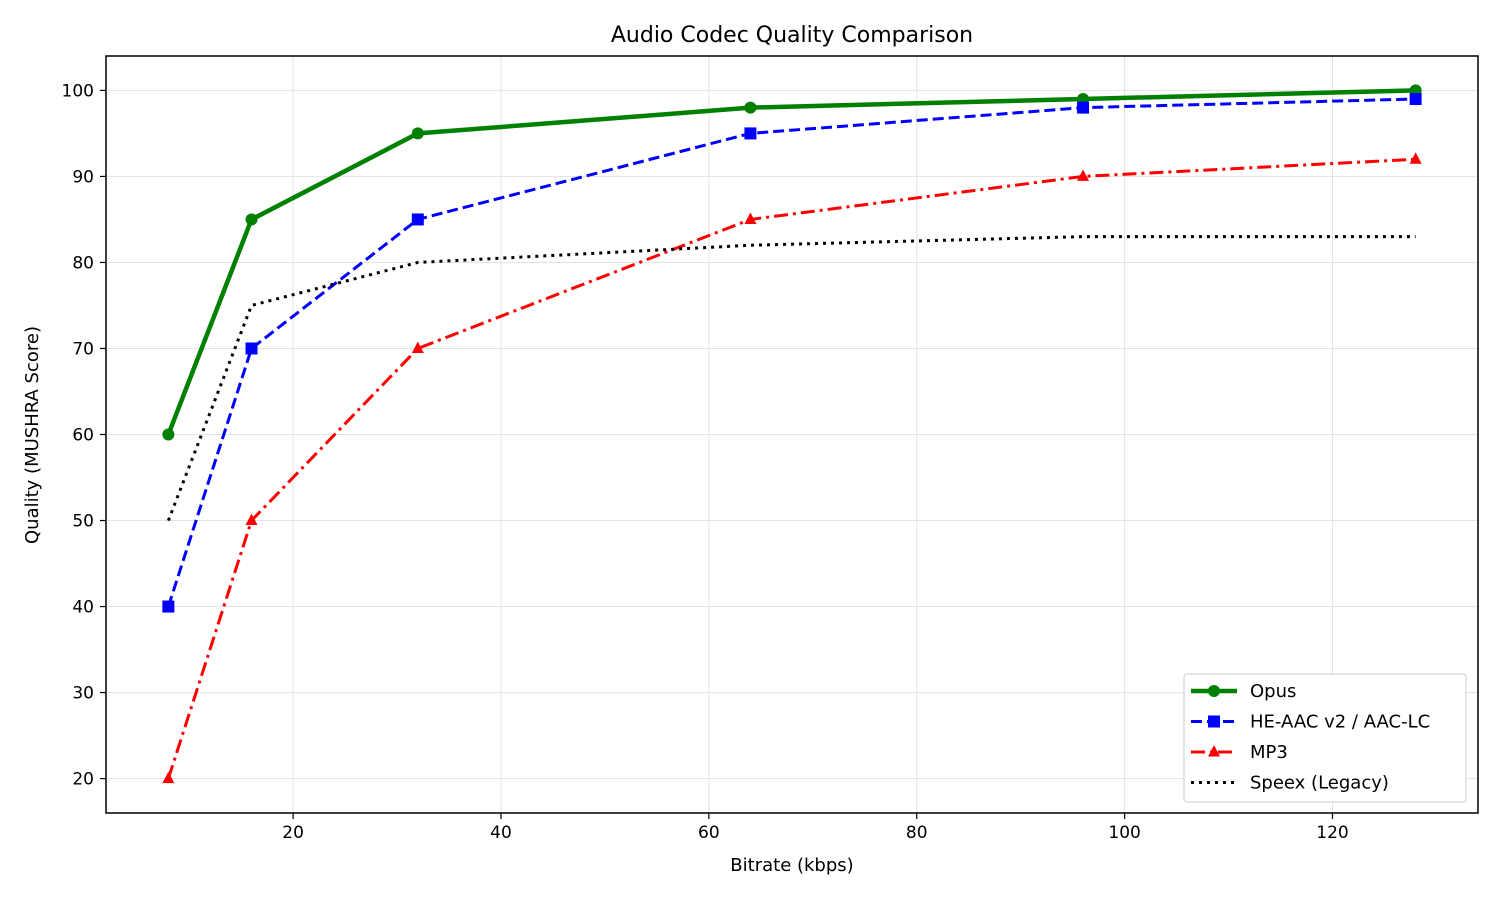 The image size is (1500, 900). Describe the element at coordinates (792, 35) in the screenshot. I see `chart-title: Audio Codec Quality Comparison` at that location.